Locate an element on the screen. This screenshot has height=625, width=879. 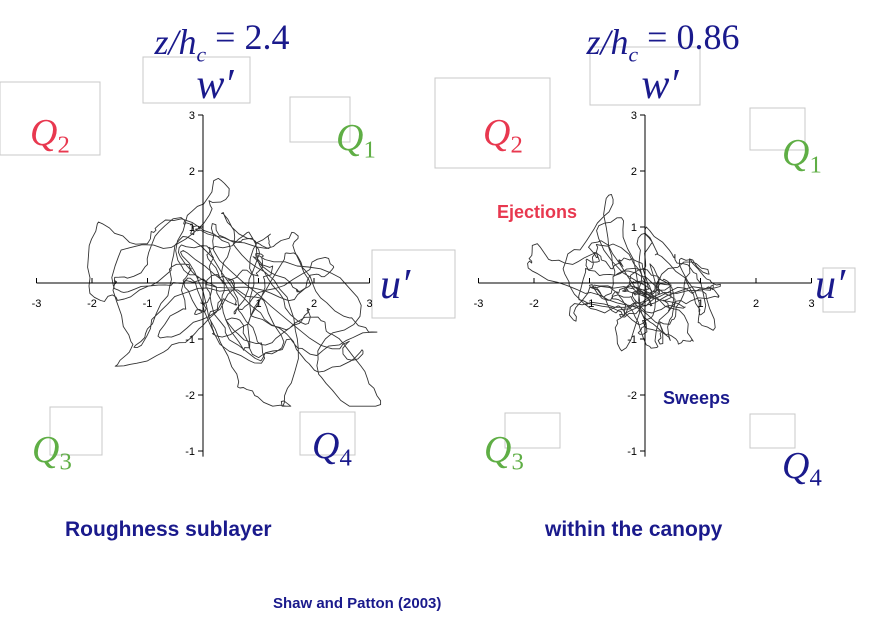
panel-title: z/hc = 0.86 is located at coordinates (663, 42).